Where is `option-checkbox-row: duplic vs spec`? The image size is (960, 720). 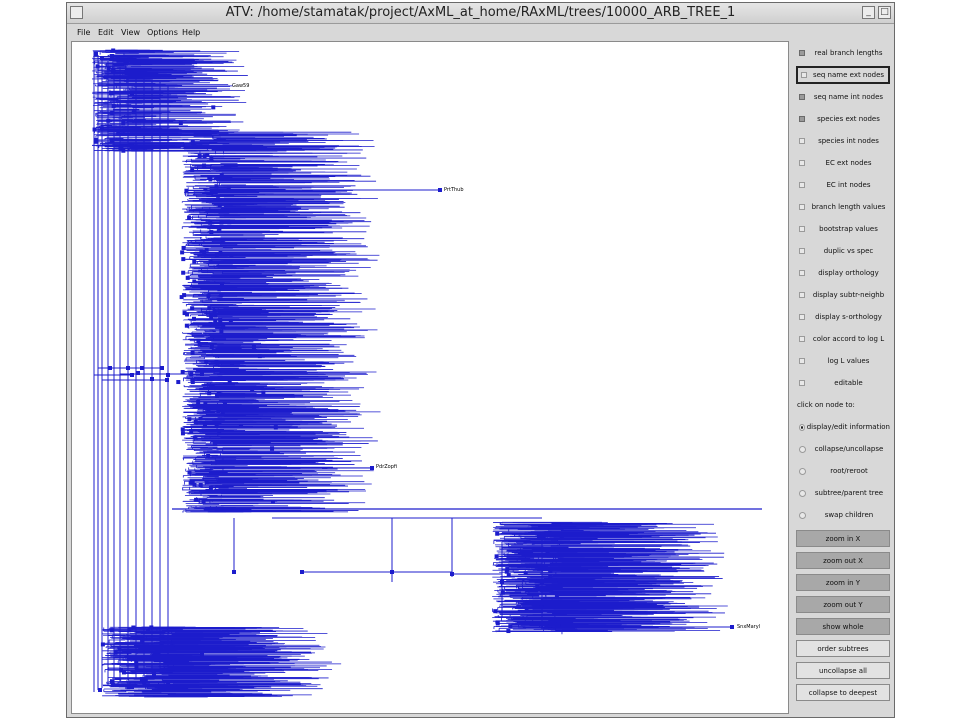 option-checkbox-row: duplic vs spec is located at coordinates (843, 251).